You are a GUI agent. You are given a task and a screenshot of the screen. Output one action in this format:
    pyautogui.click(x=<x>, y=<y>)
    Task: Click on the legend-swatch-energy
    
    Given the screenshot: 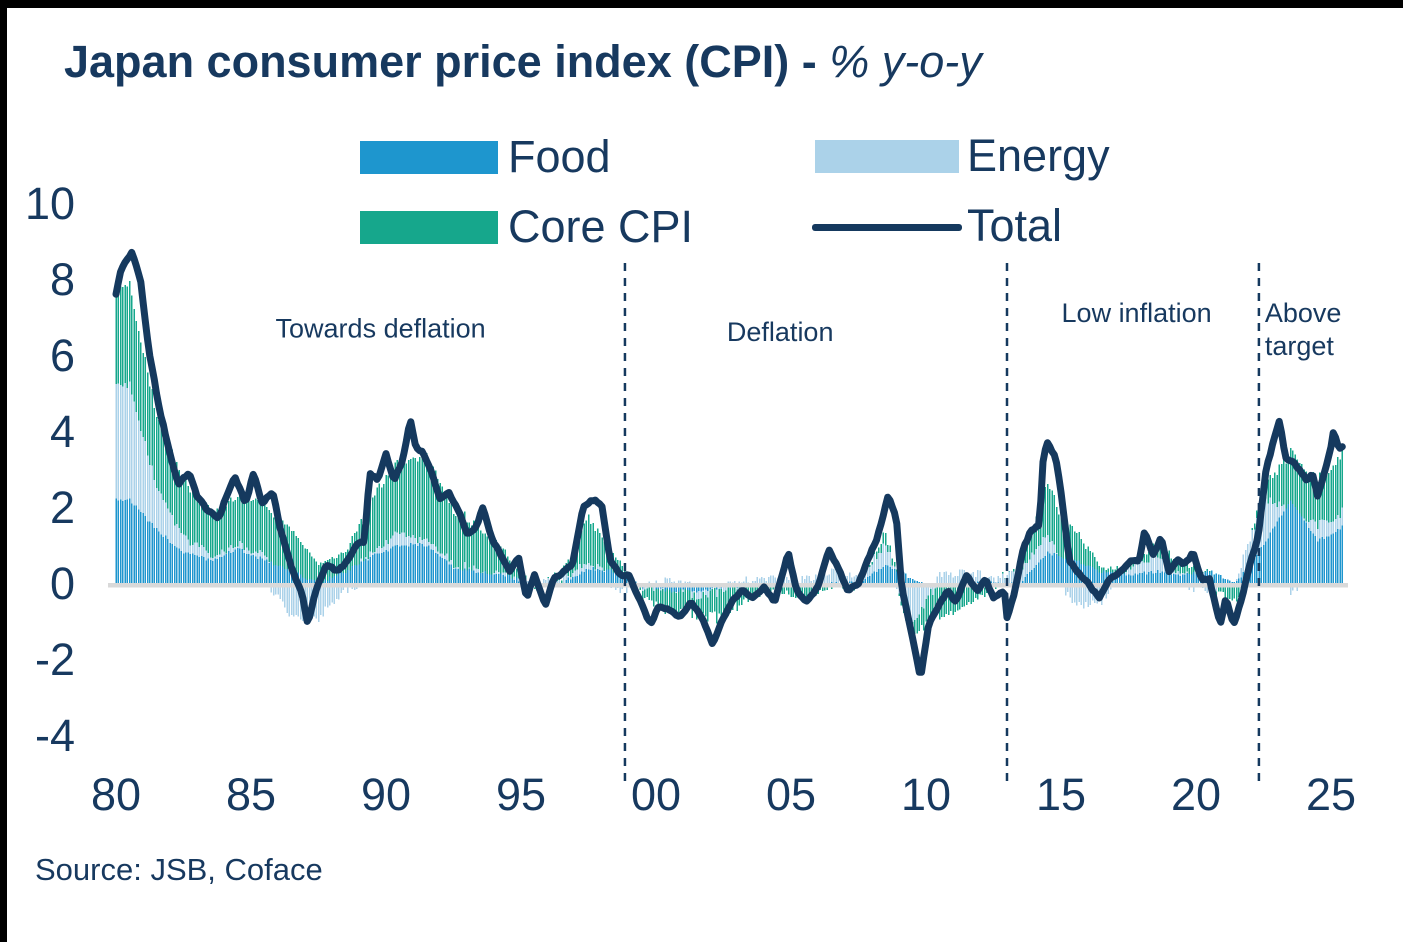 What is the action you would take?
    pyautogui.click(x=887, y=156)
    